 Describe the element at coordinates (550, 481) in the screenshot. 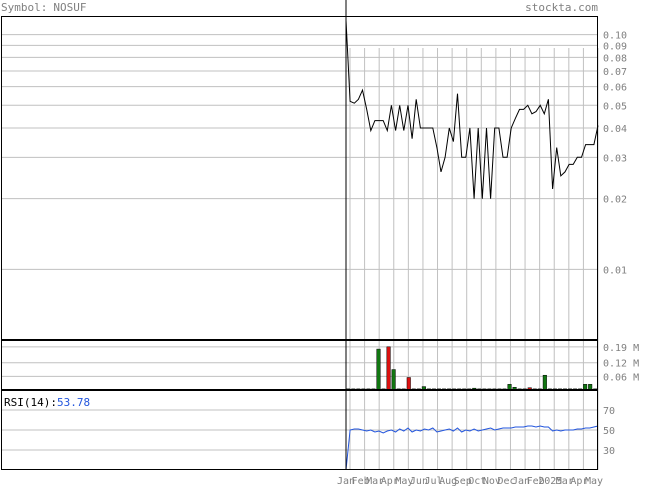

I see `x-tick-label: 2025` at that location.